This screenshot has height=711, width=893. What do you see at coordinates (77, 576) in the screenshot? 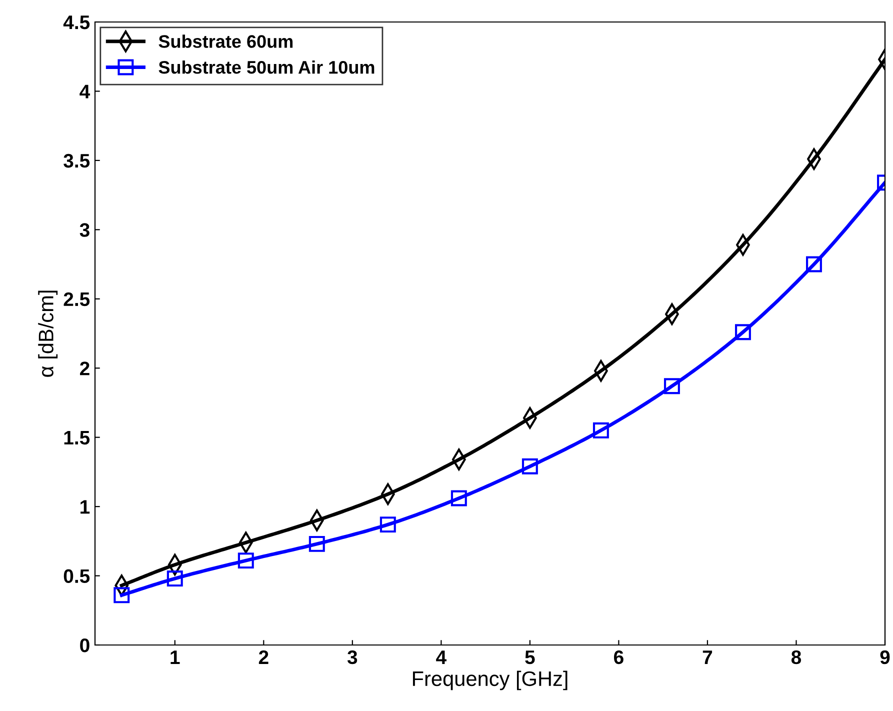
I see `y-tick-label: 0.5` at bounding box center [77, 576].